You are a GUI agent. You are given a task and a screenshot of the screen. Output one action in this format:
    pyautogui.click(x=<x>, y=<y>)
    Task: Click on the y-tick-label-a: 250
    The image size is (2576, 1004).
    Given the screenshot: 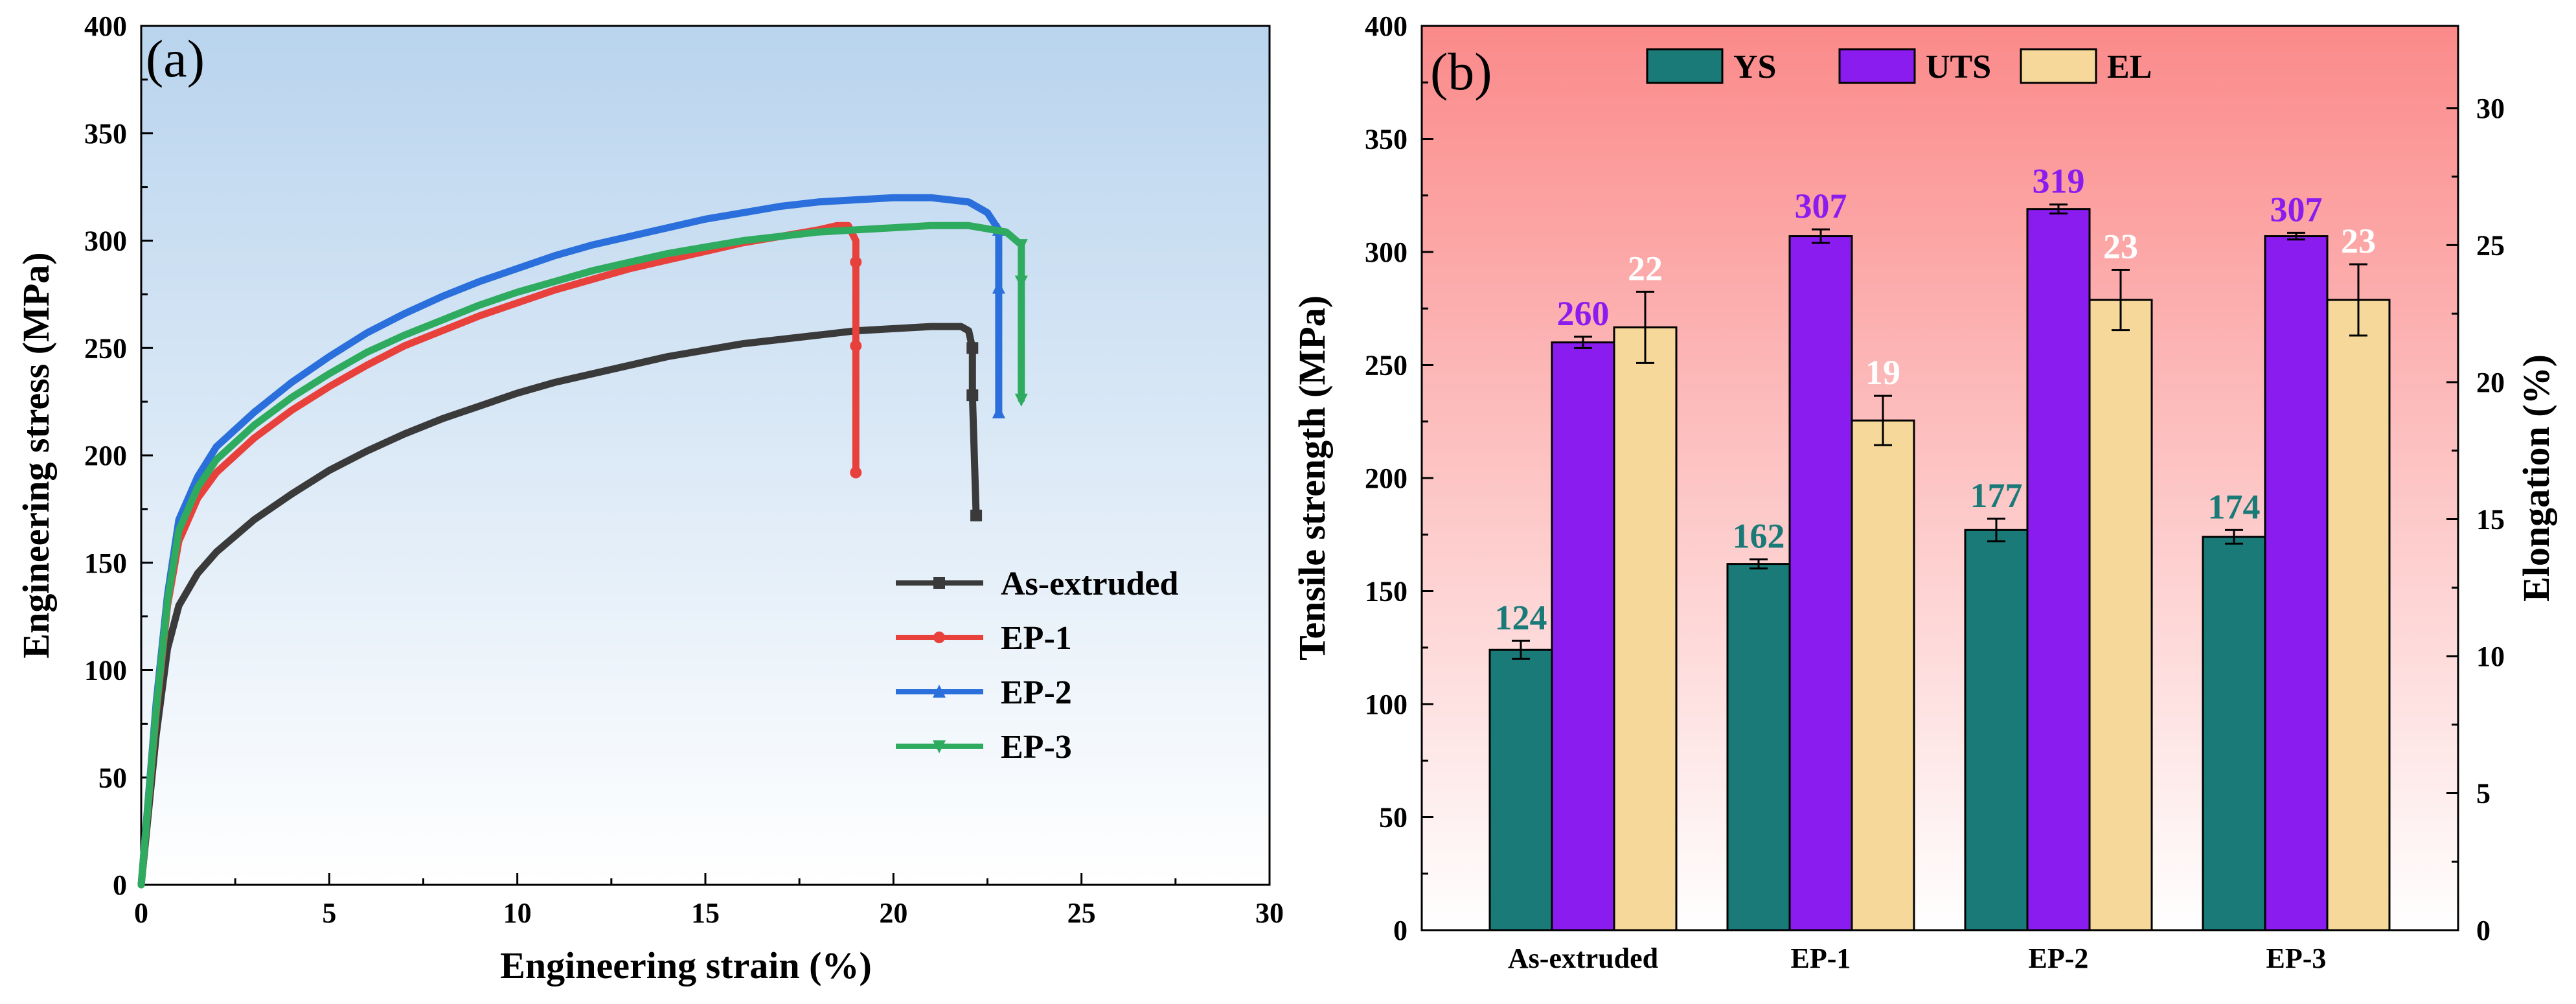 What is the action you would take?
    pyautogui.click(x=105, y=348)
    